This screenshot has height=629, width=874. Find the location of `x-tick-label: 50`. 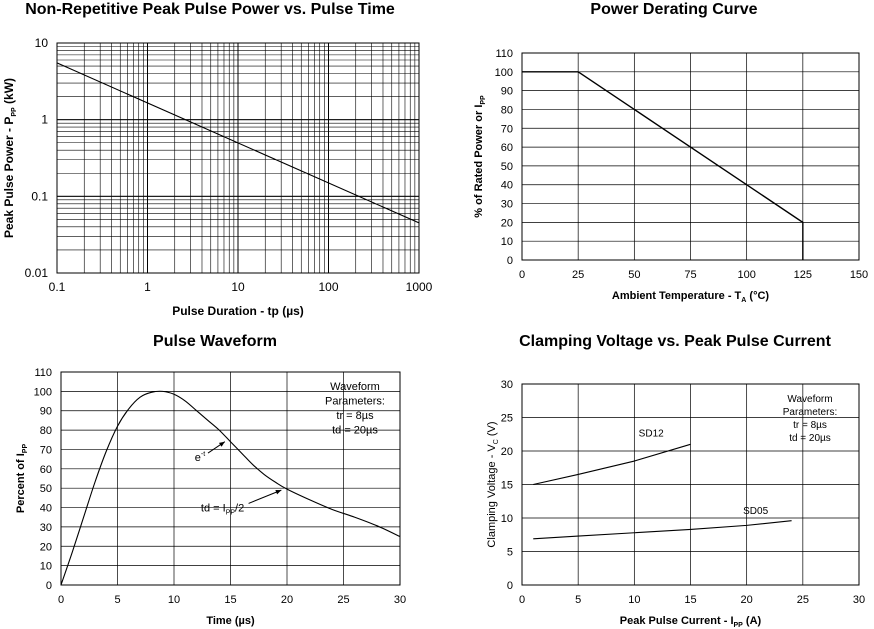

x-tick-label: 50 is located at coordinates (634, 275).